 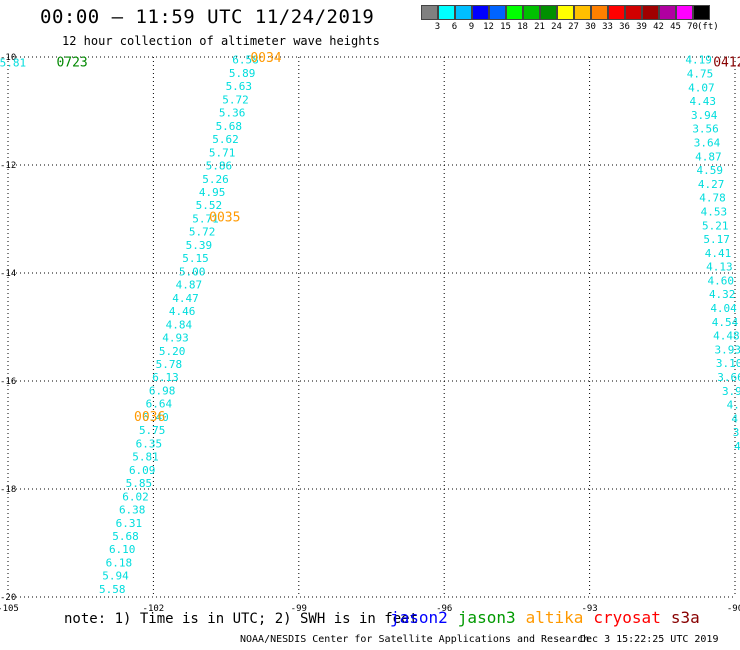 What do you see at coordinates (705, 129) in the screenshot?
I see `swh-value: 3.56` at bounding box center [705, 129].